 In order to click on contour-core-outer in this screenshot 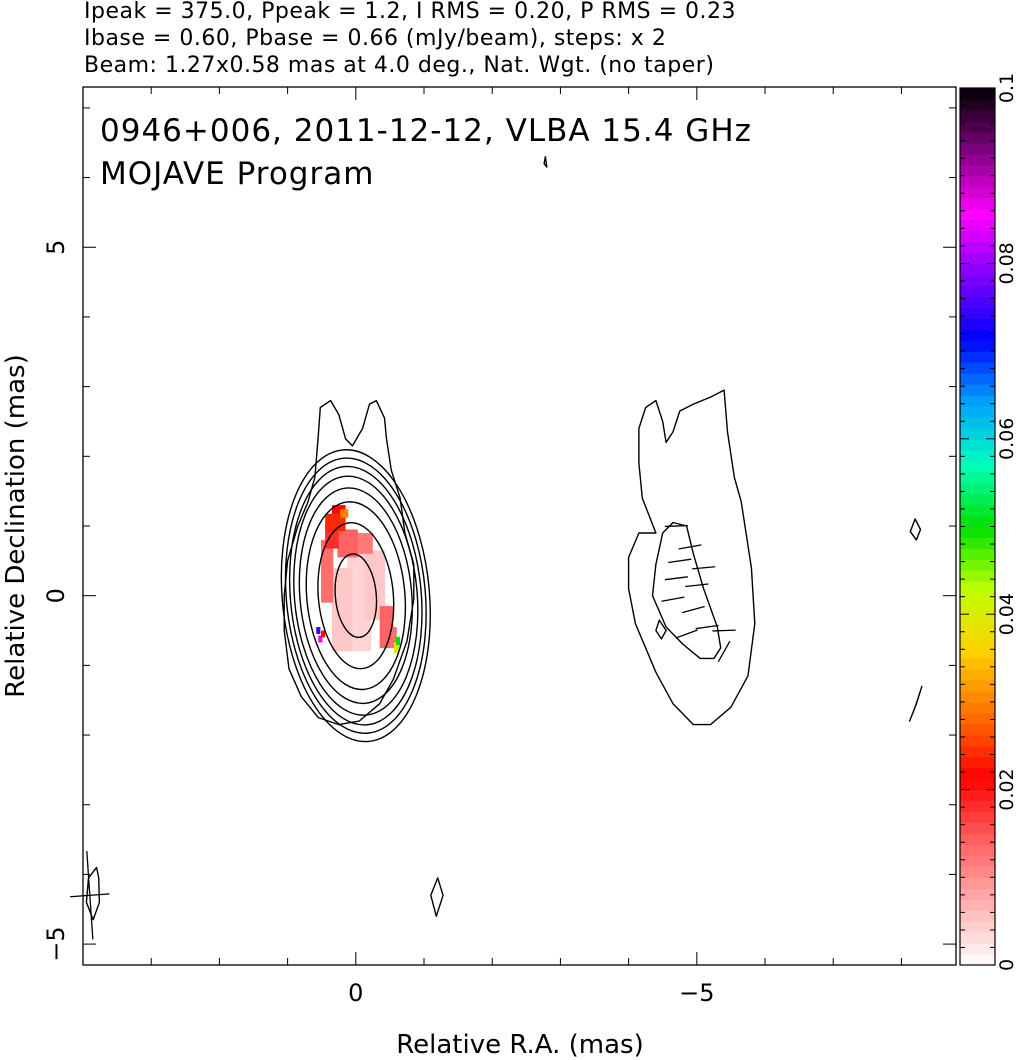, I will do `click(349, 562)`.